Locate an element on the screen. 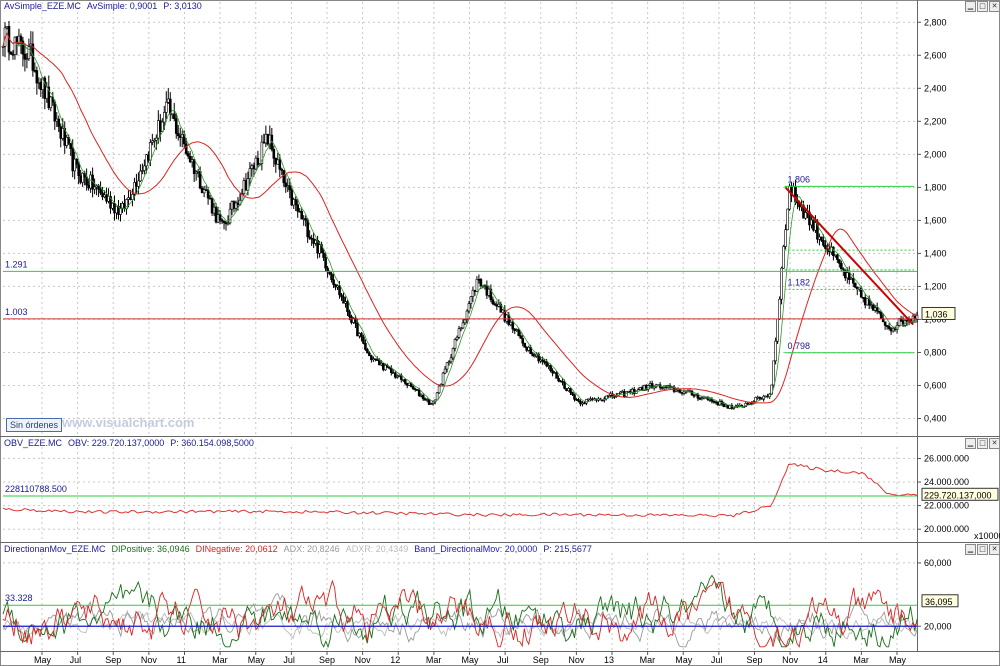  panel2-header-item: OBV_EZE.MC is located at coordinates (33, 443).